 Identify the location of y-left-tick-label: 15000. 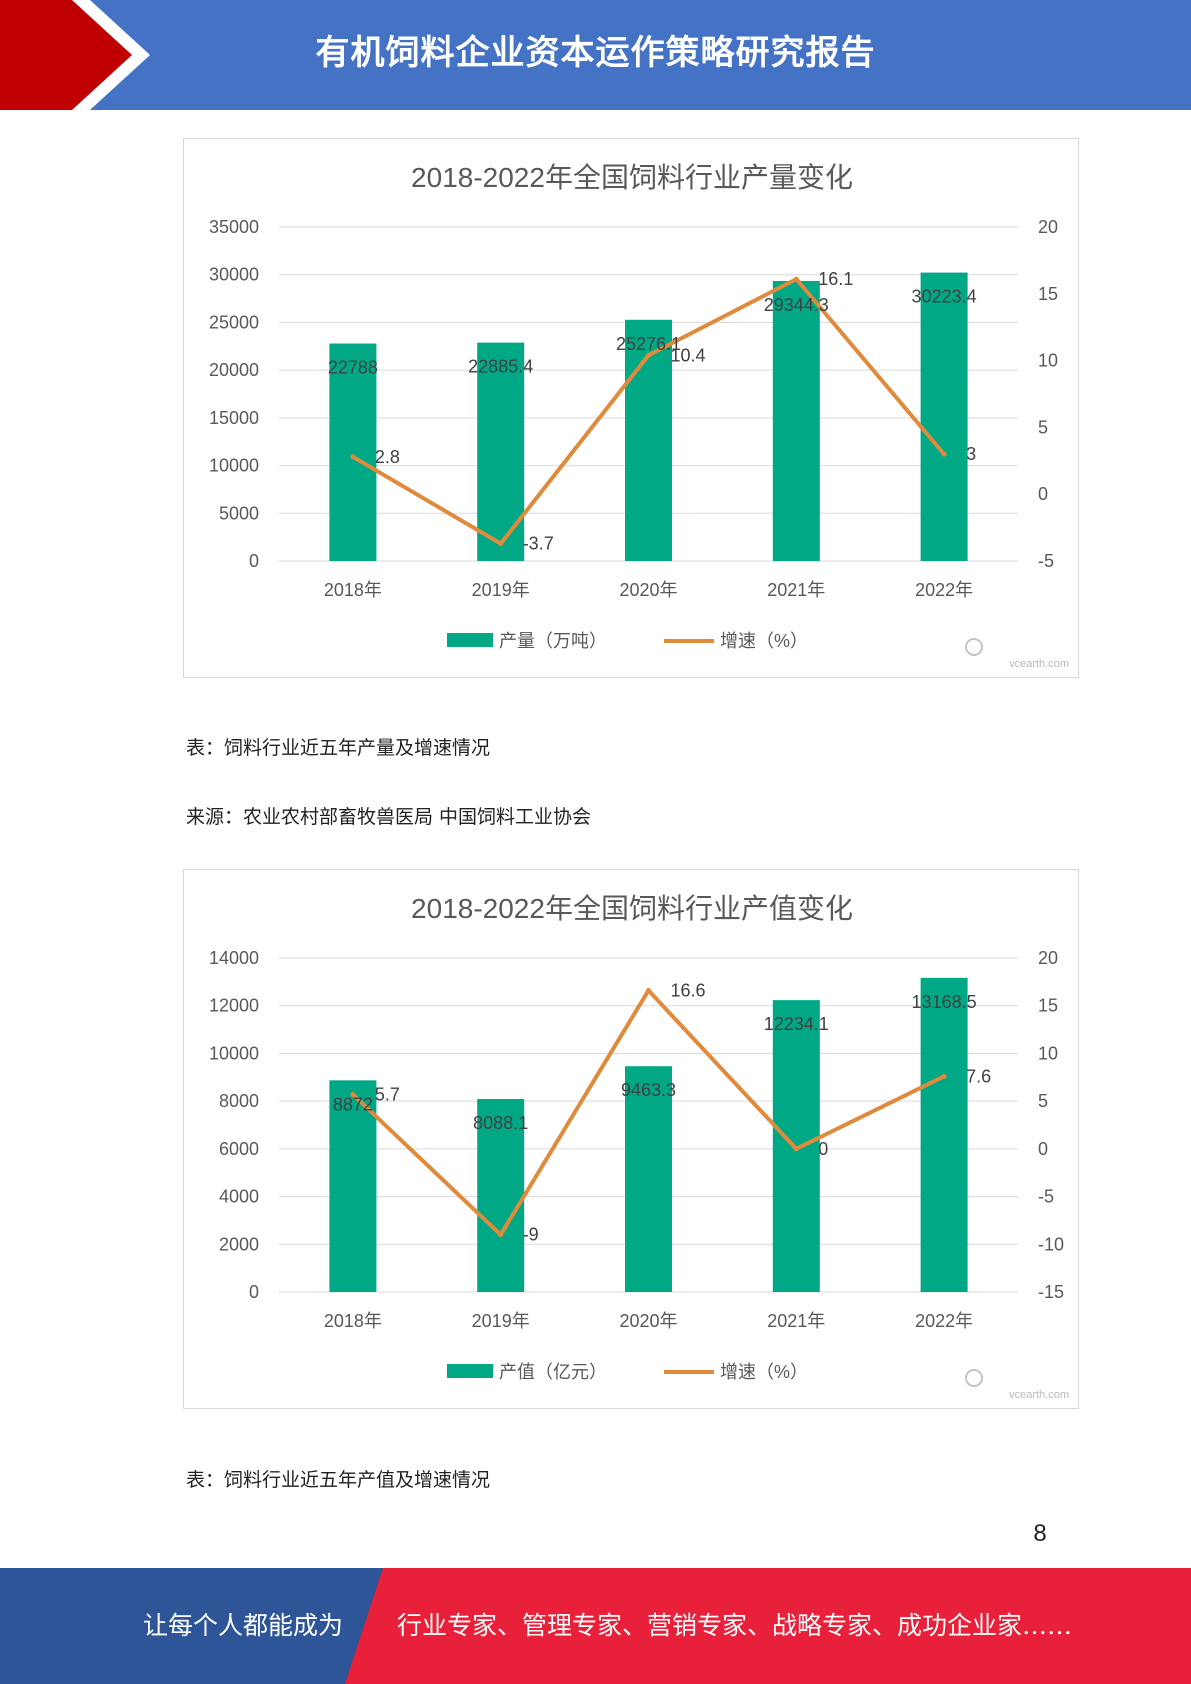
(234, 418).